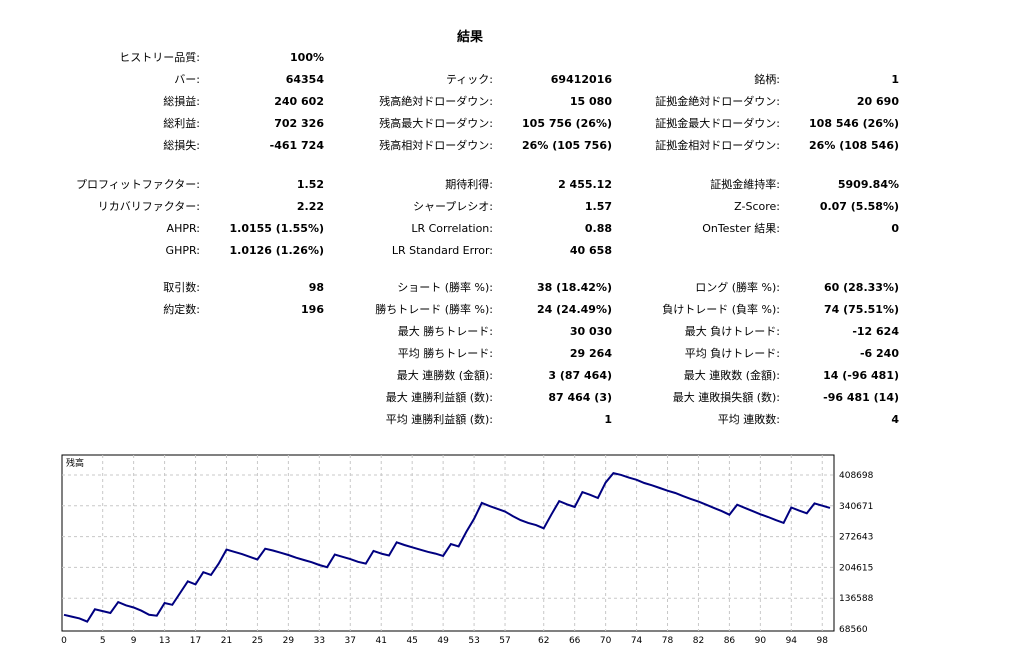 The height and width of the screenshot is (660, 1011). Describe the element at coordinates (445, 287) in the screenshot. I see `short-trades-label: ショート (勝率 %):` at that location.